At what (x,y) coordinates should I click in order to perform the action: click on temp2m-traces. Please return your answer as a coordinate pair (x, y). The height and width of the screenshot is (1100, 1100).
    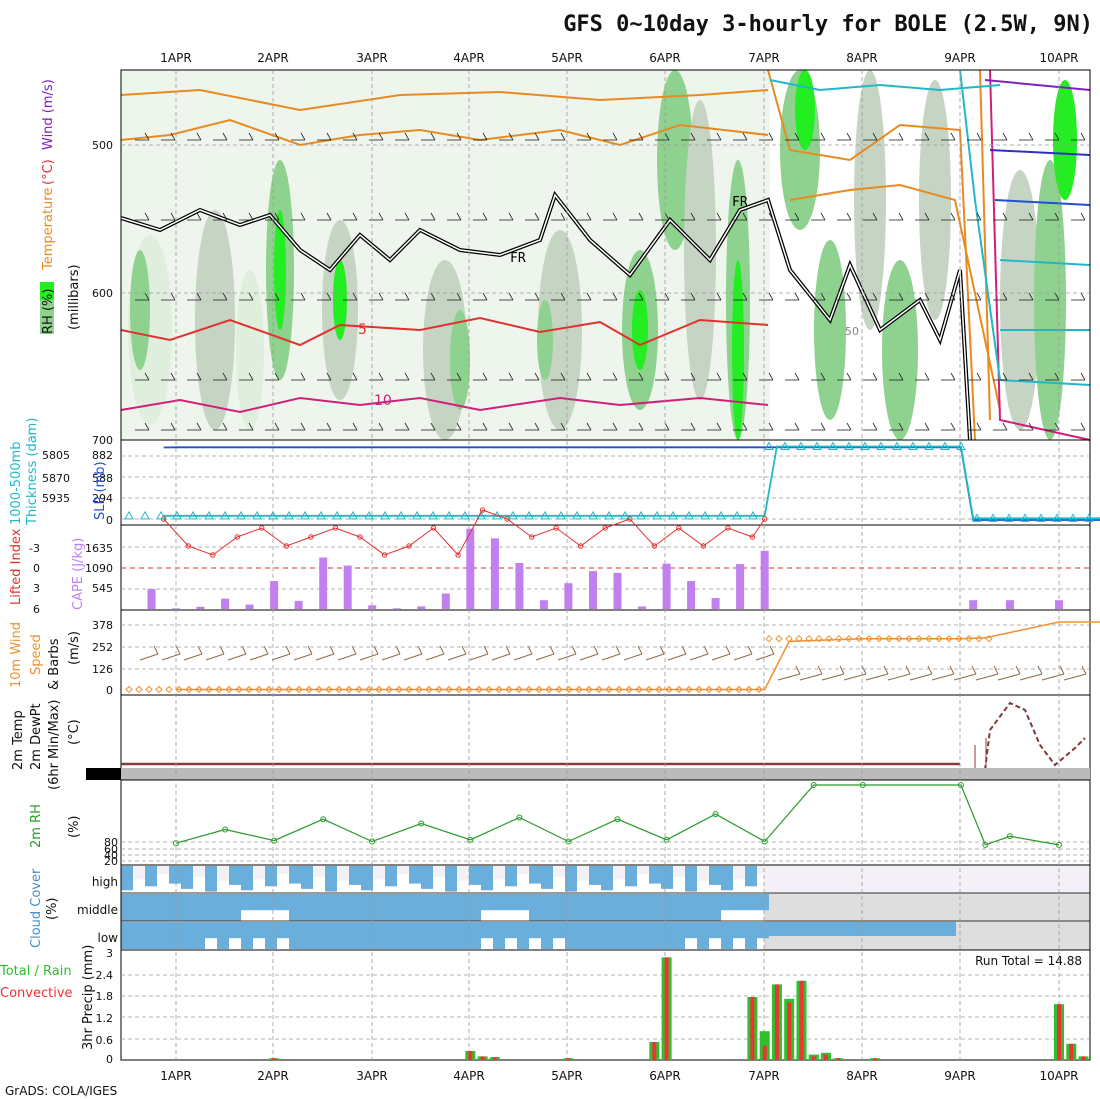
    Looking at the image, I should click on (588, 740).